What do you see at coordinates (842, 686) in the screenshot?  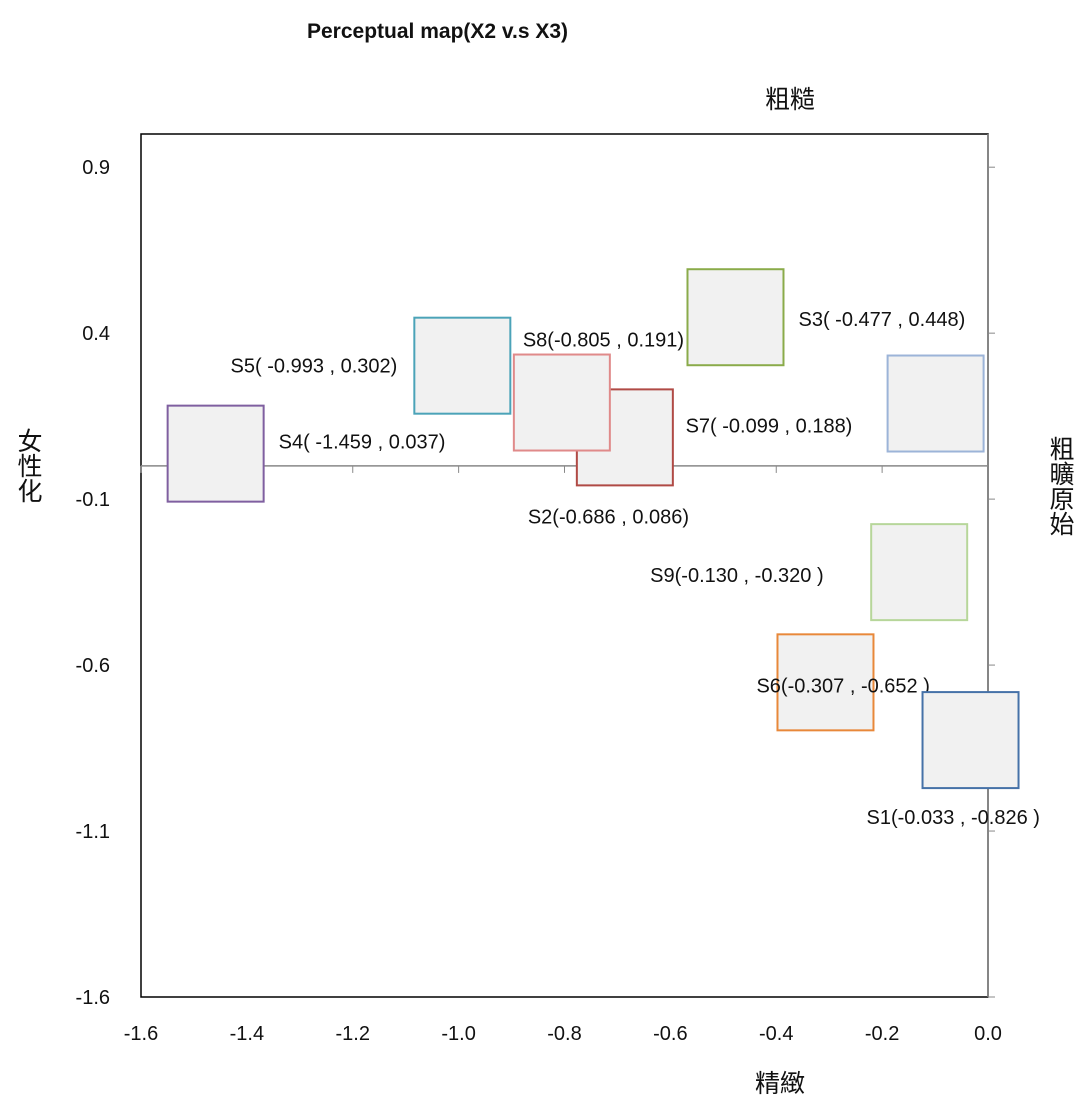 I see `point-label: S6(-0.307 , -0.652 )` at bounding box center [842, 686].